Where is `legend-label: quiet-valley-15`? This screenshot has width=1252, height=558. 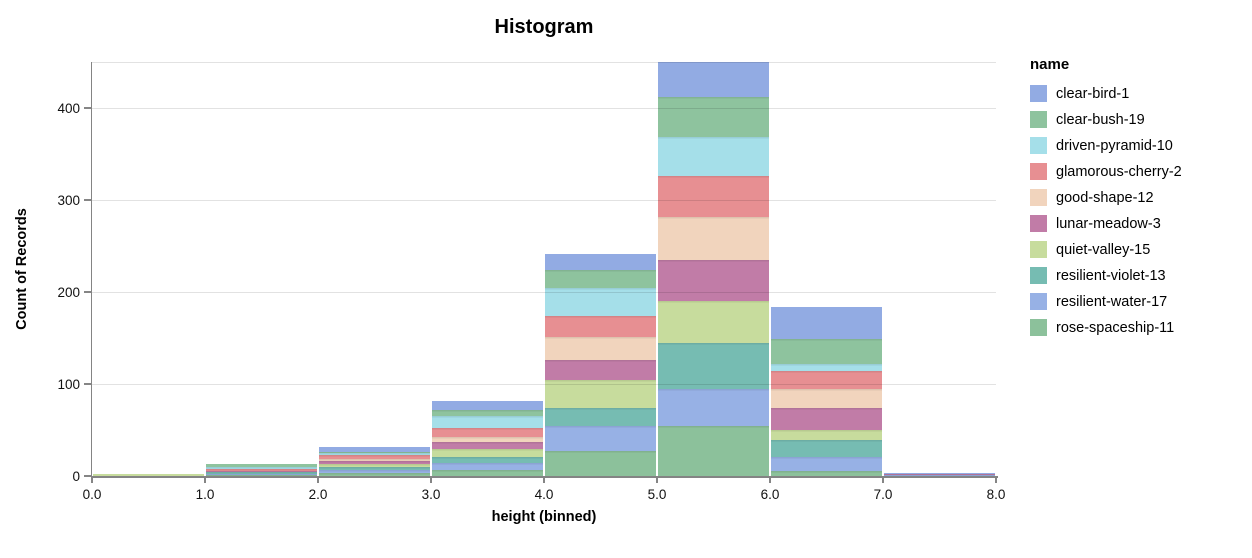
legend-label: quiet-valley-15 is located at coordinates (1103, 249).